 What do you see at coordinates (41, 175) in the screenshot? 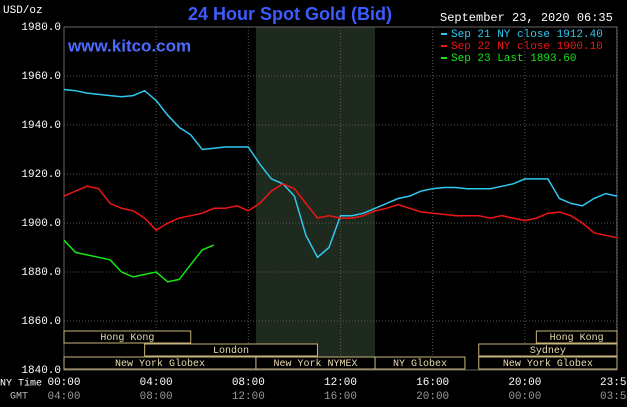
I see `y-tick-label: 1920.0` at bounding box center [41, 175].